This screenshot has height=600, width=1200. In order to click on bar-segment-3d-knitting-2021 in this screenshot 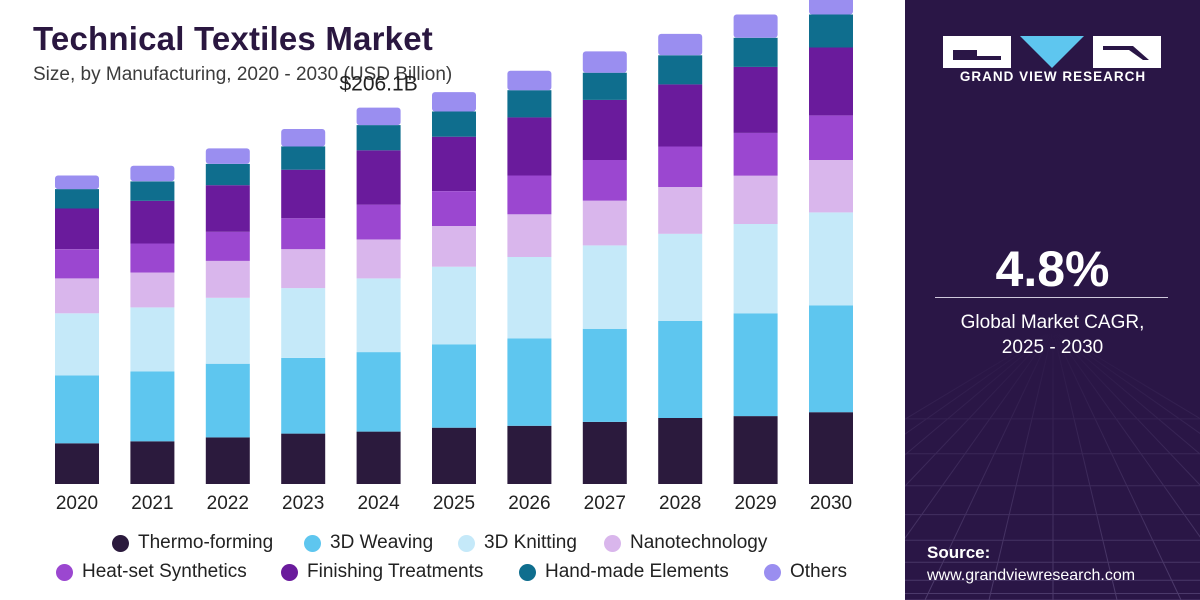, I will do `click(152, 339)`.